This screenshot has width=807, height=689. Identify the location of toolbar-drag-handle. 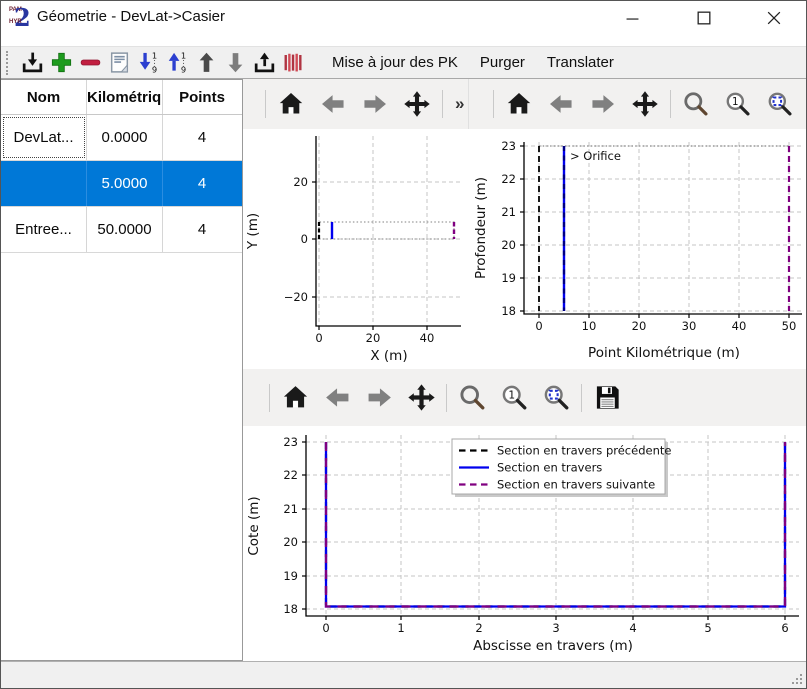
(8, 62).